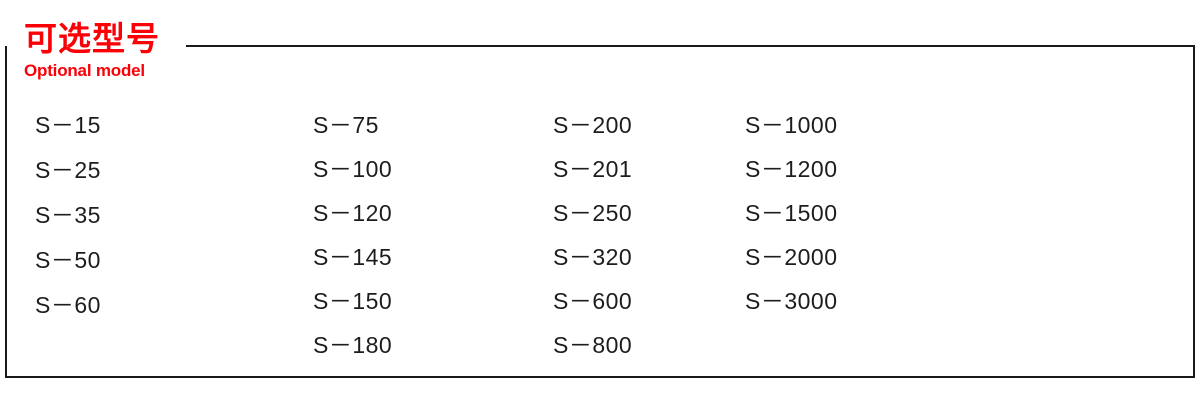 Image resolution: width=1200 pixels, height=410 pixels. I want to click on section-title-en: Optional model, so click(84, 70).